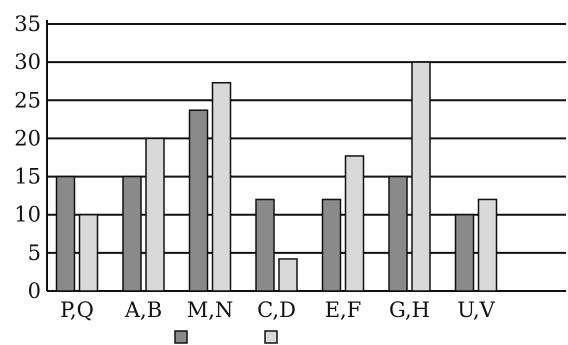 The width and height of the screenshot is (568, 345). What do you see at coordinates (487, 245) in the screenshot?
I see `bar-series-2-u-v` at bounding box center [487, 245].